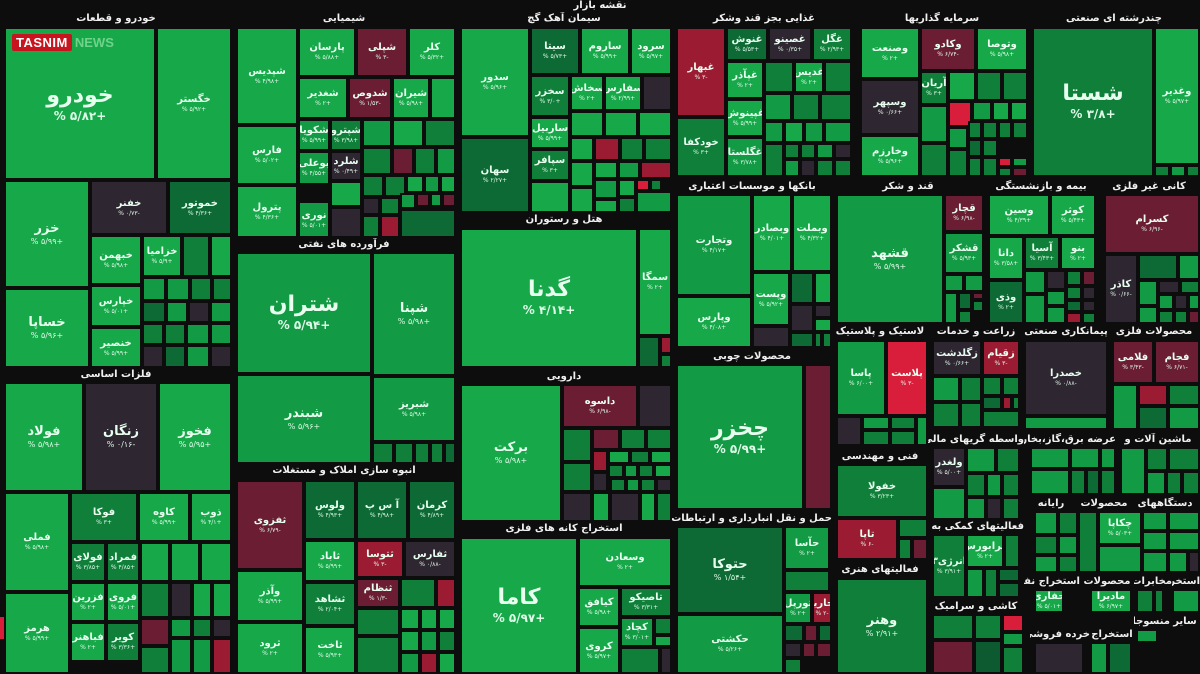  What do you see at coordinates (964, 213) in the screenshot?
I see `stock-tile: قچار -۶/۹۸ %` at bounding box center [964, 213].